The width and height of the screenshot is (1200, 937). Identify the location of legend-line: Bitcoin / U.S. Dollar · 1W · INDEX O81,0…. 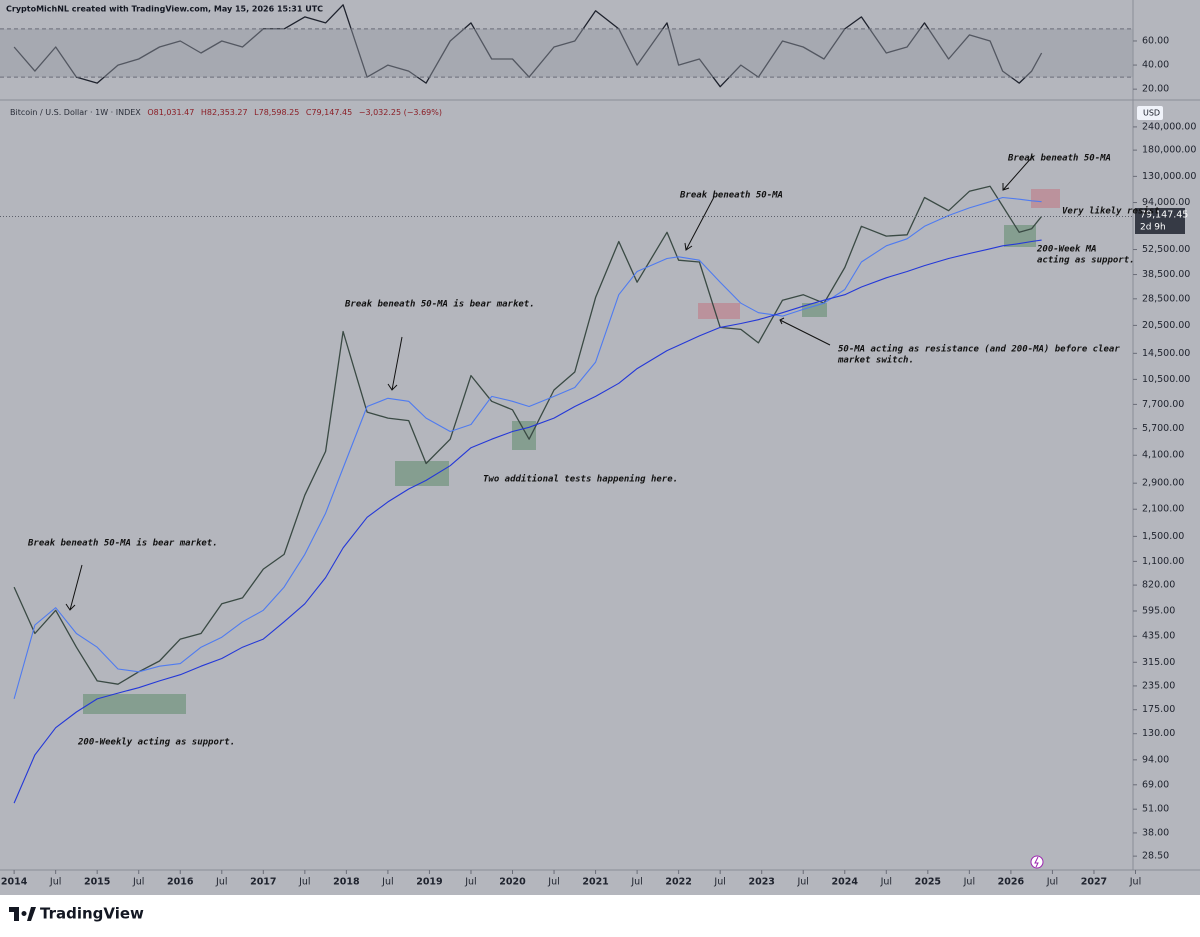
(226, 112).